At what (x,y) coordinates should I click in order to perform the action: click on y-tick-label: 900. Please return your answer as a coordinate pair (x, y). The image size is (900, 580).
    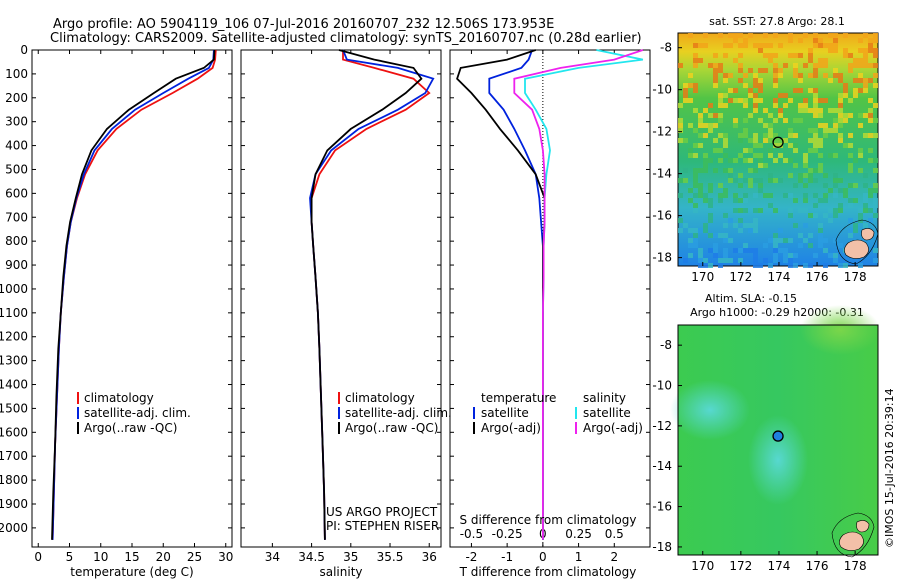
    Looking at the image, I should click on (16, 265).